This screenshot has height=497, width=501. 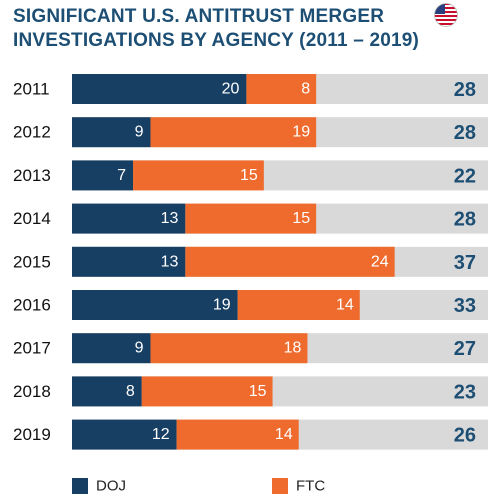 I want to click on doj-value-label: 7, so click(x=121, y=175).